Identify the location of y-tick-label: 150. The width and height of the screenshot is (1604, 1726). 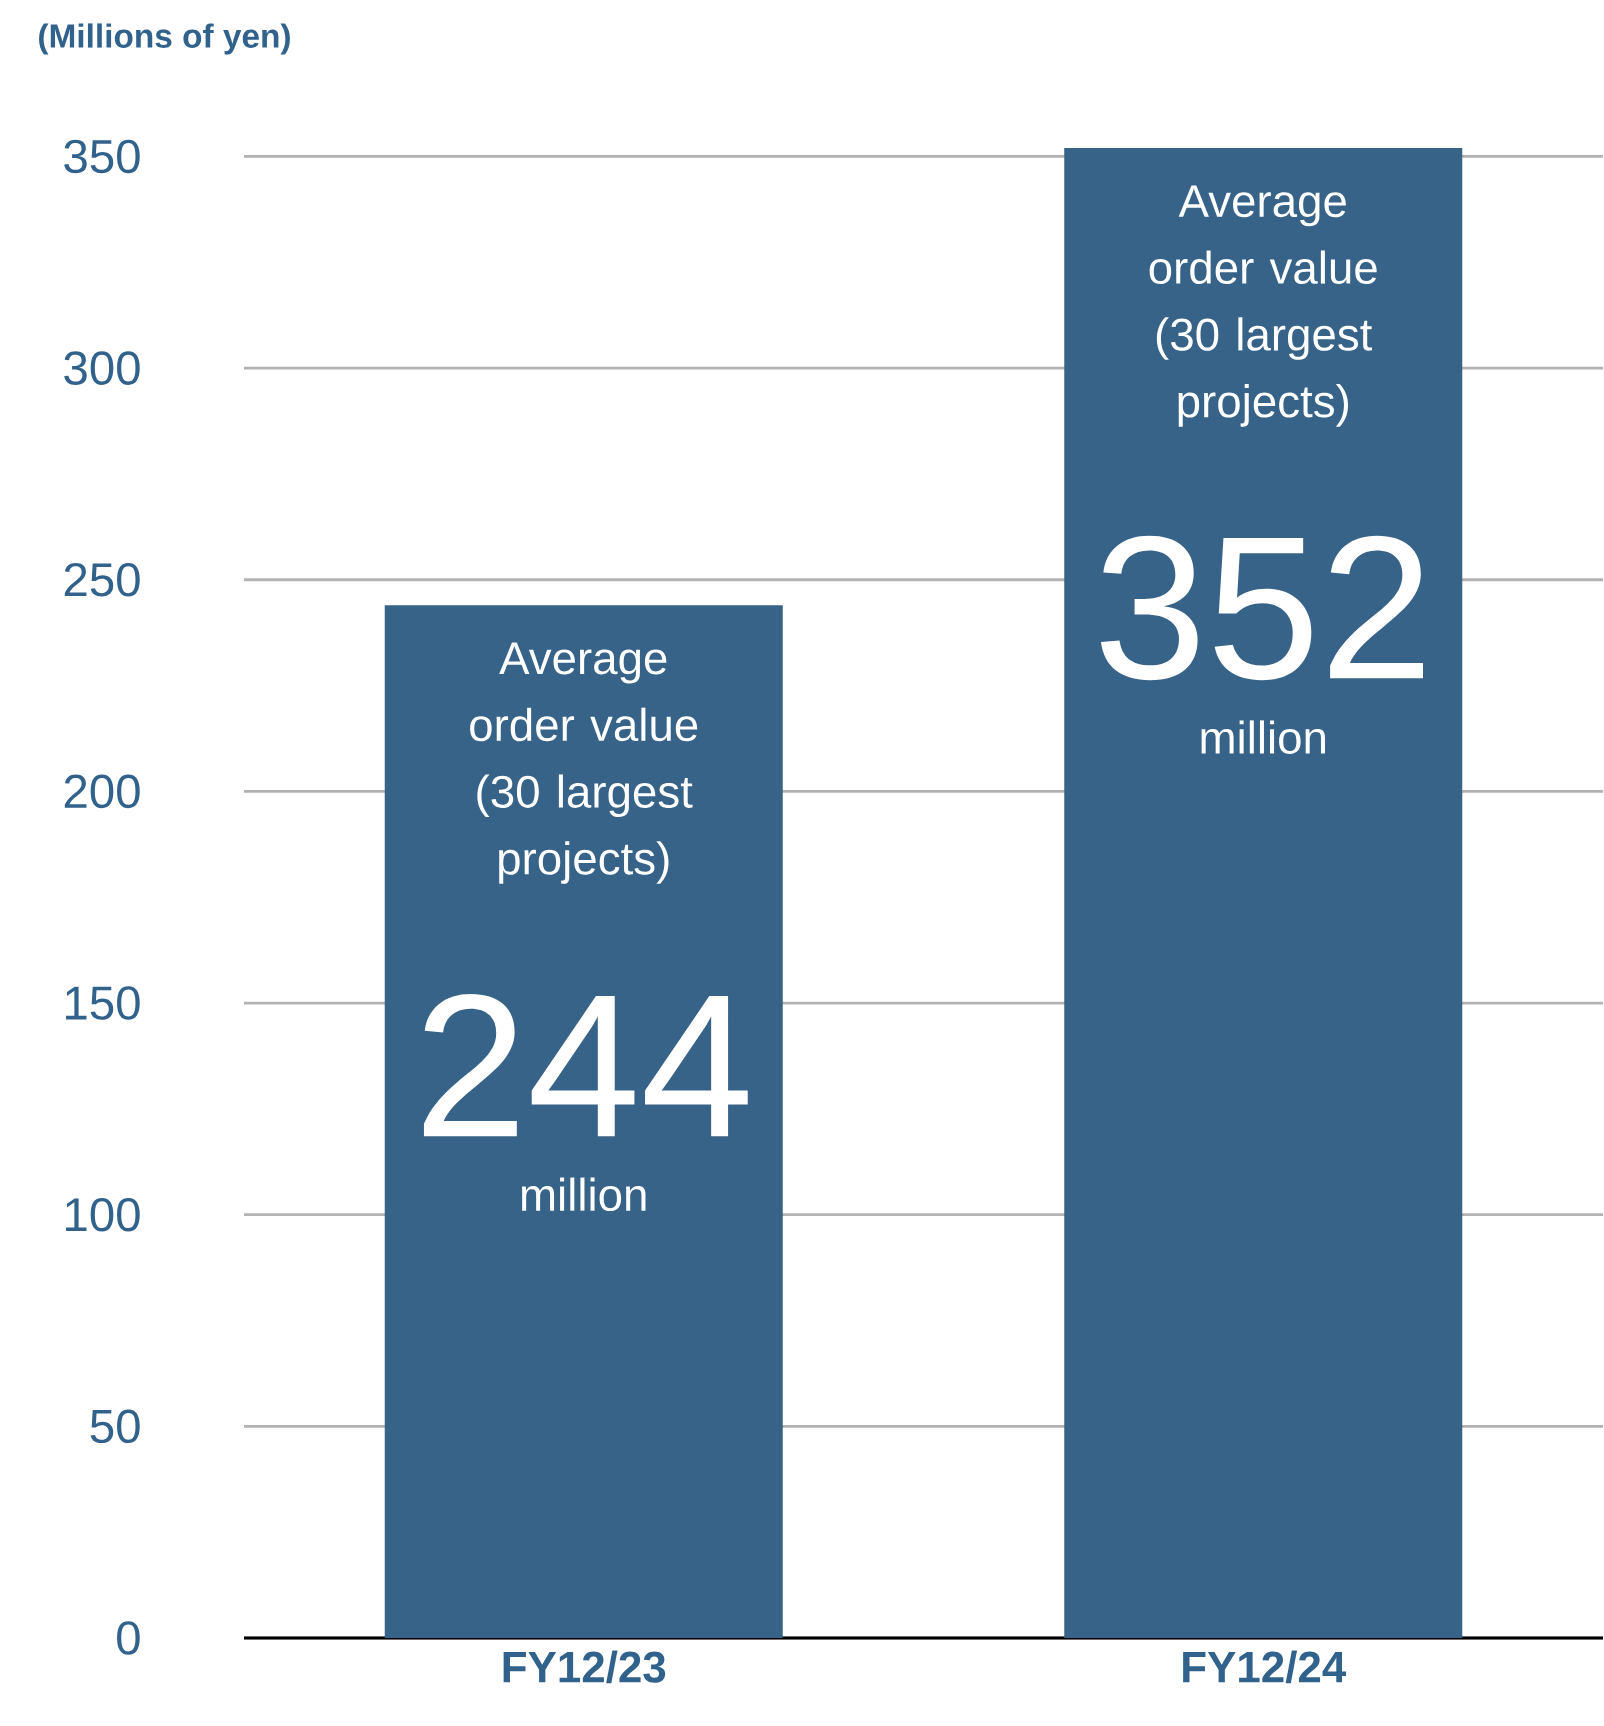
(102, 1003).